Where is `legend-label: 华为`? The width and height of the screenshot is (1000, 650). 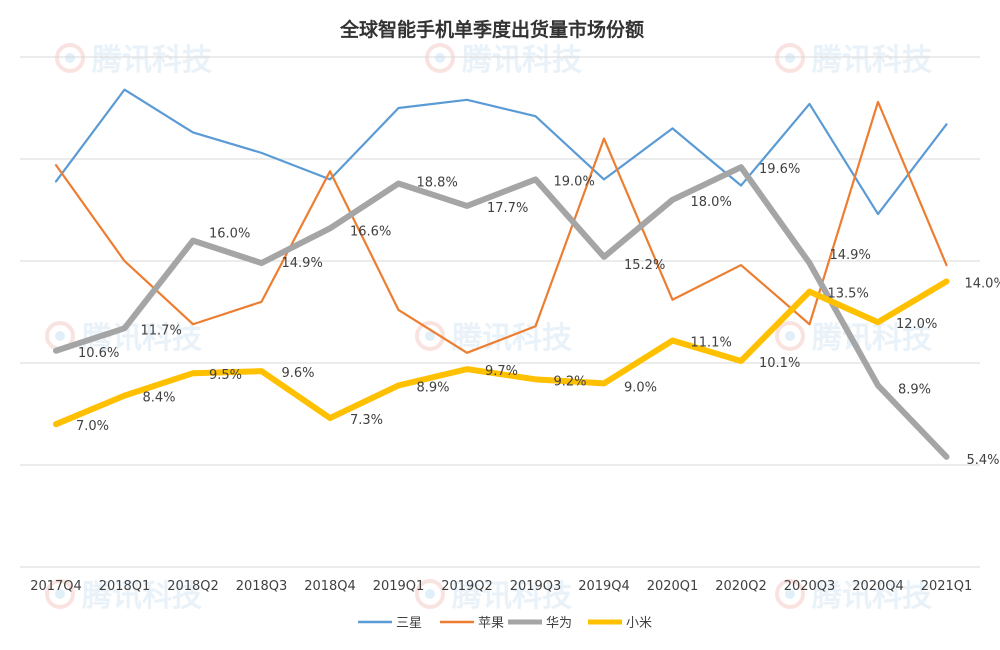
legend-label: 华为 is located at coordinates (559, 623).